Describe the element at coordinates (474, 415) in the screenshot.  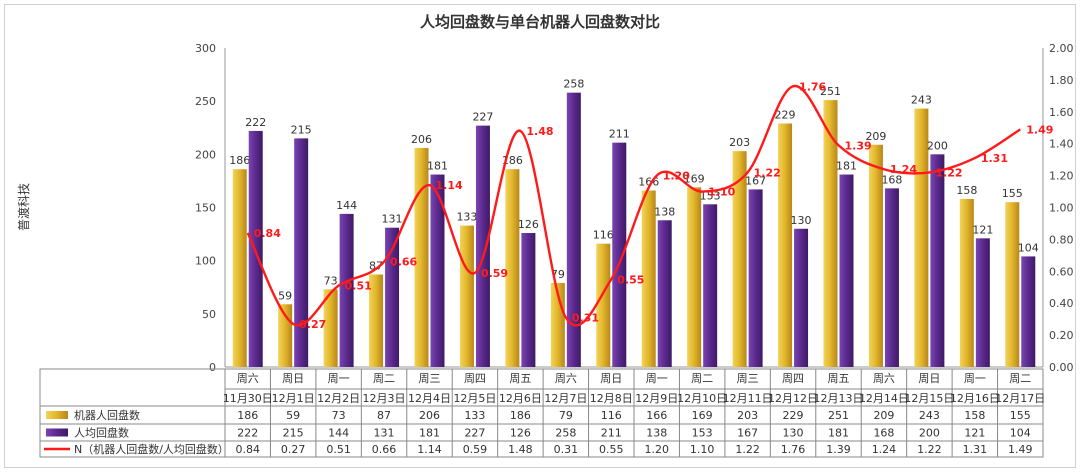
I see `table-cell: 133` at that location.